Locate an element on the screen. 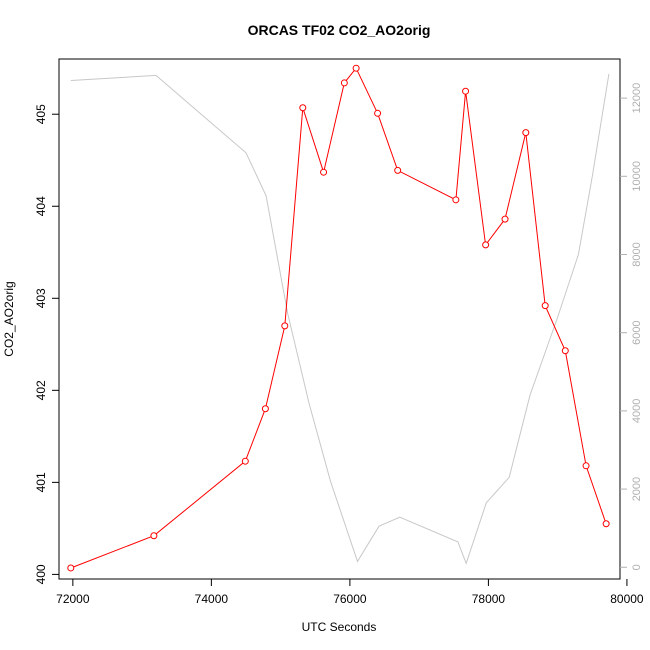 The height and width of the screenshot is (650, 650). y2-tick-label: 10000 is located at coordinates (637, 176).